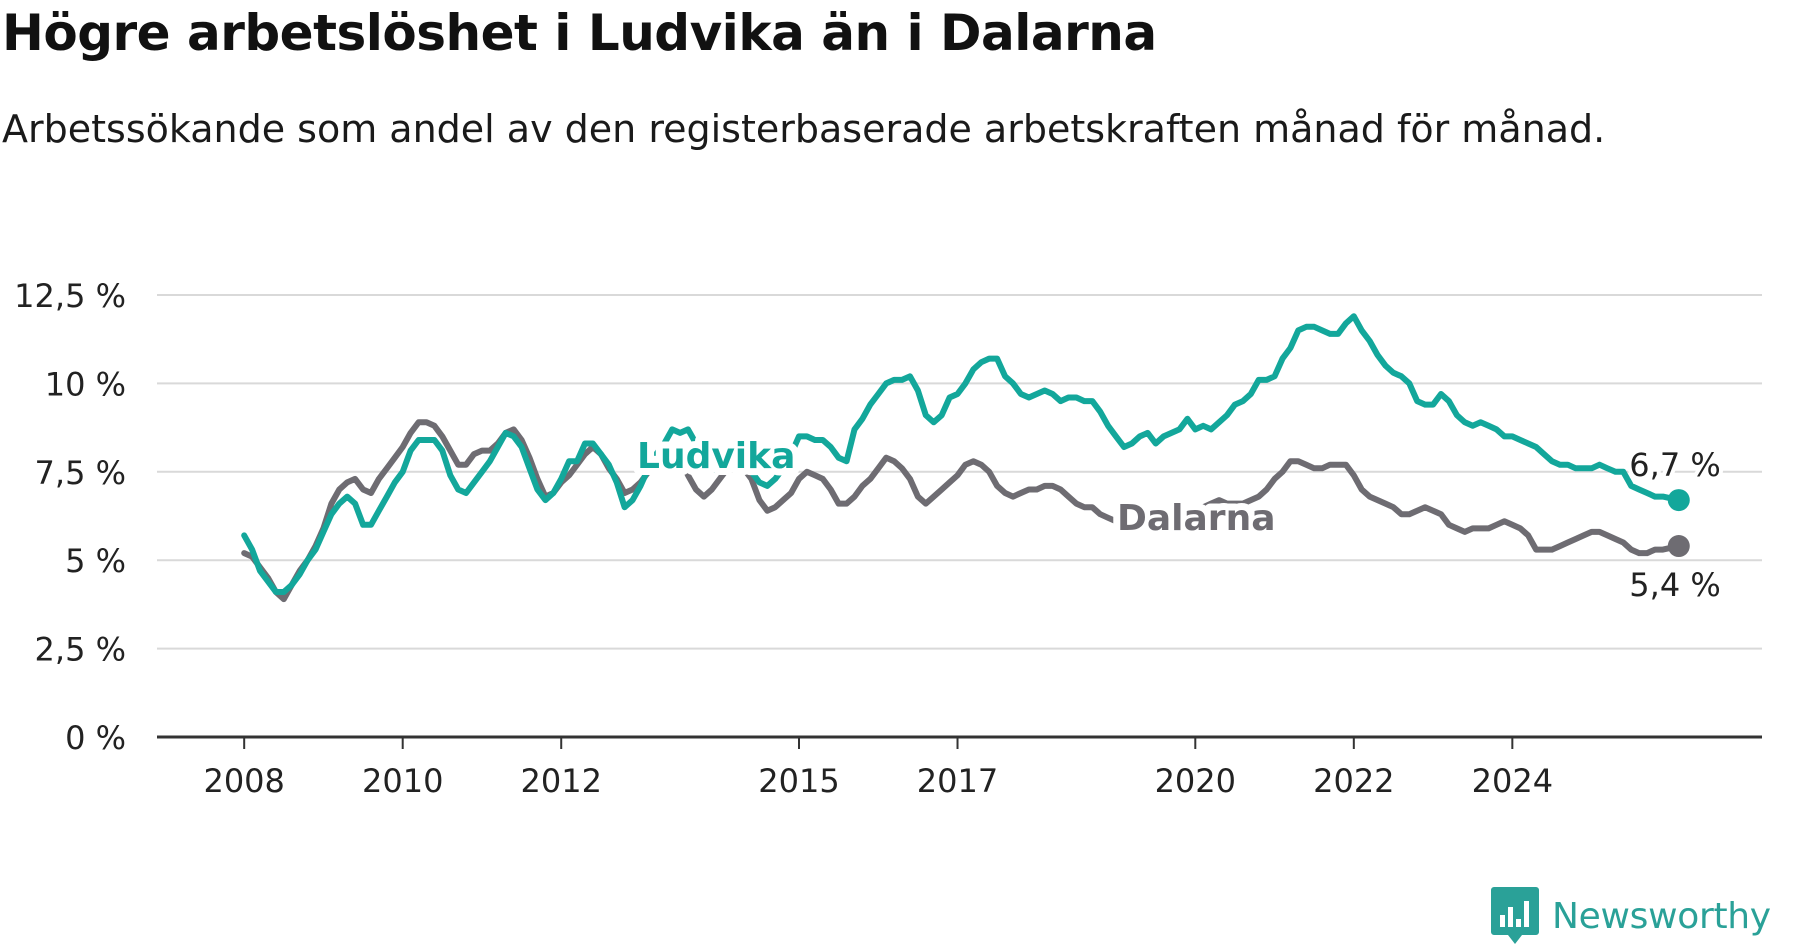 This screenshot has height=948, width=1800. Describe the element at coordinates (1661, 916) in the screenshot. I see `brand-name: Newsworthy` at that location.